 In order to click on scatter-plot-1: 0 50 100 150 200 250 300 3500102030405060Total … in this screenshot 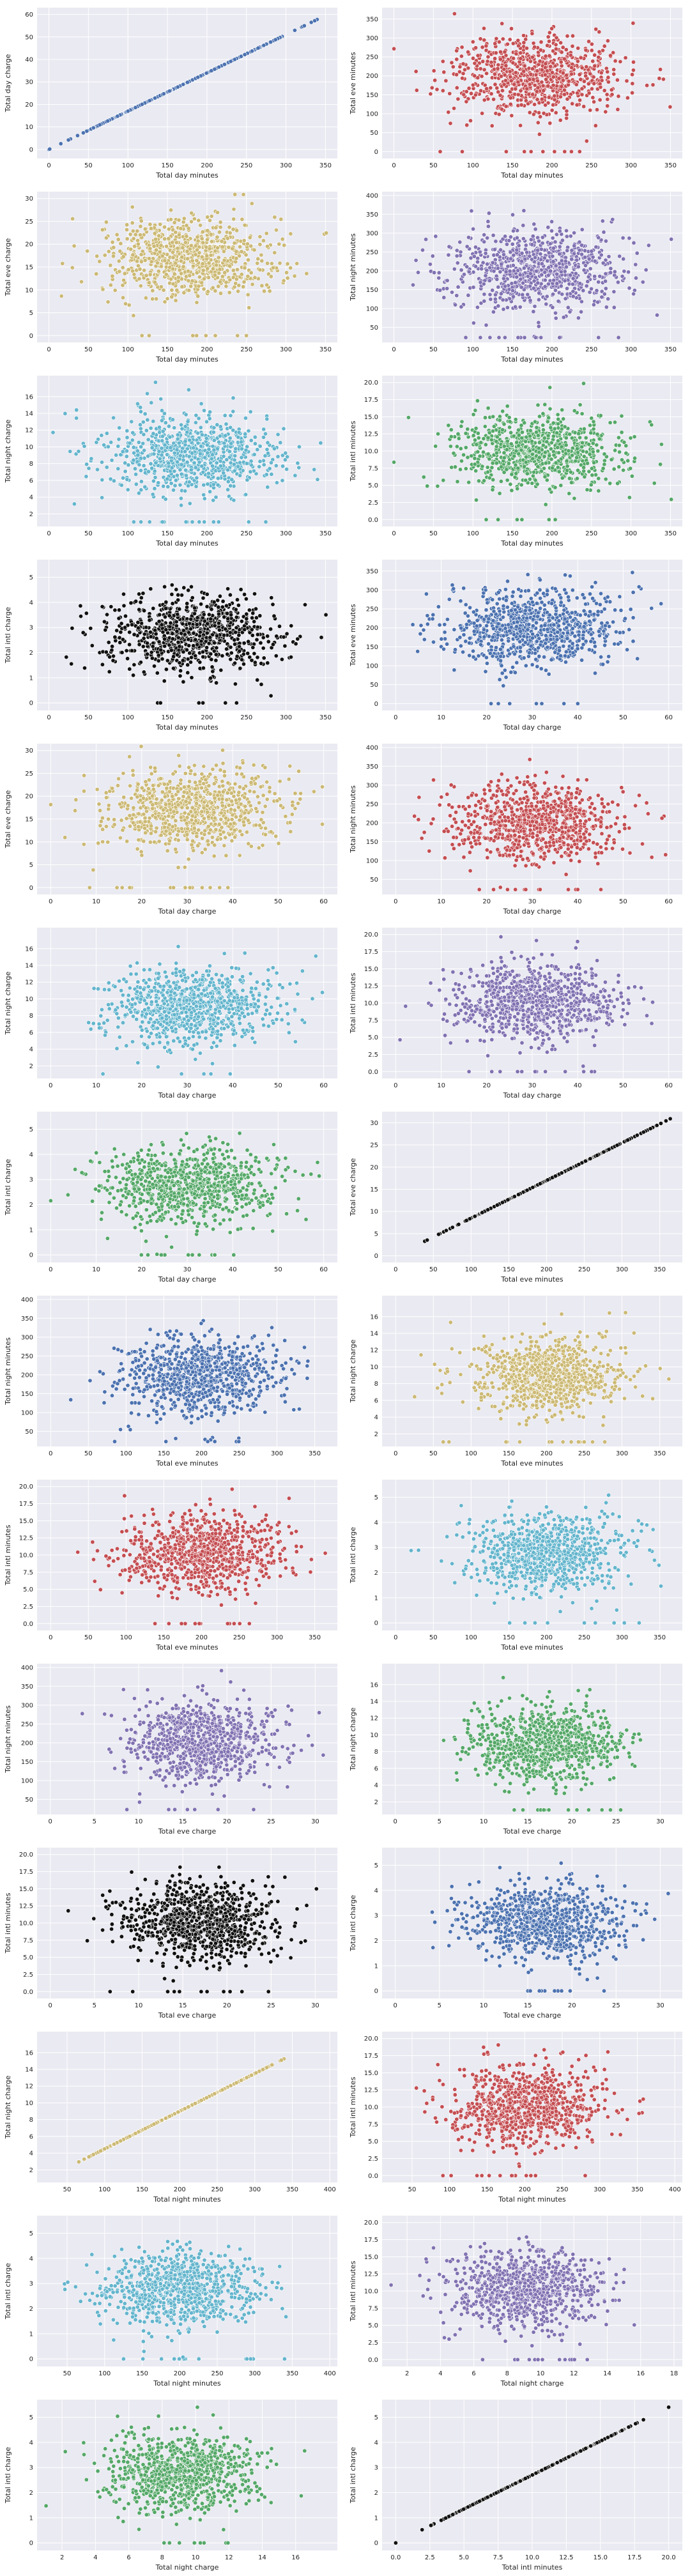, I will do `click(170, 94)`.